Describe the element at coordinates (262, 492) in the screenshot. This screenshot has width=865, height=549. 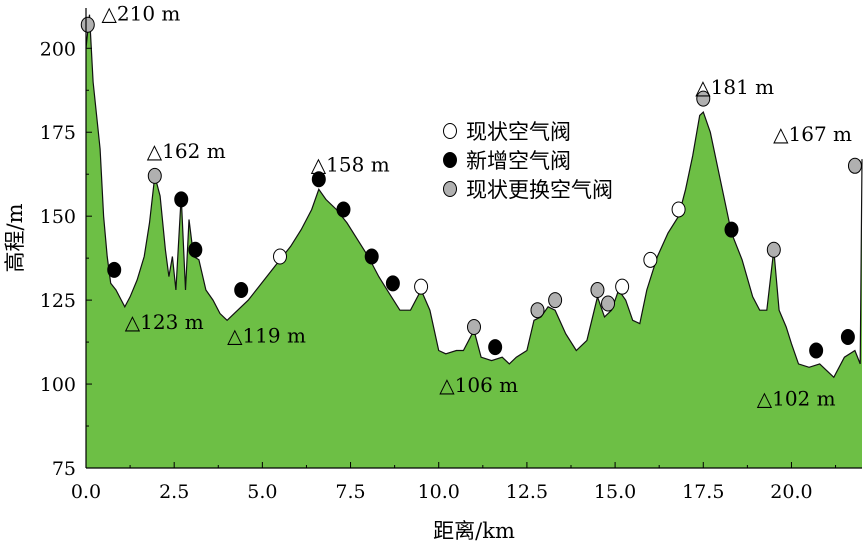
I see `x-tick-label: 5.0` at that location.